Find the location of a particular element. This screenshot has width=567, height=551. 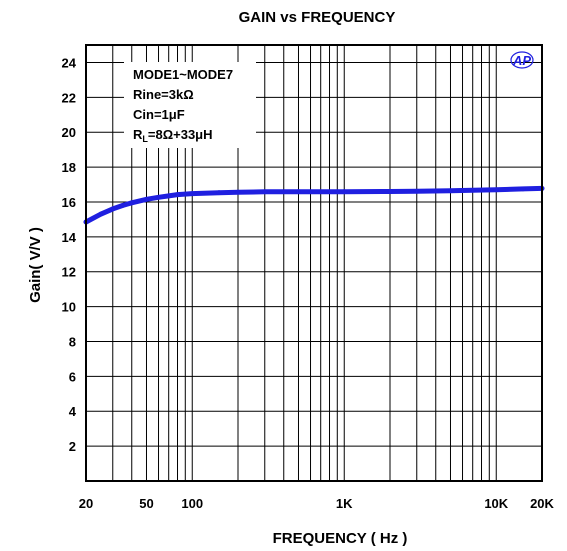

x-tick-label: 1K is located at coordinates (344, 503).